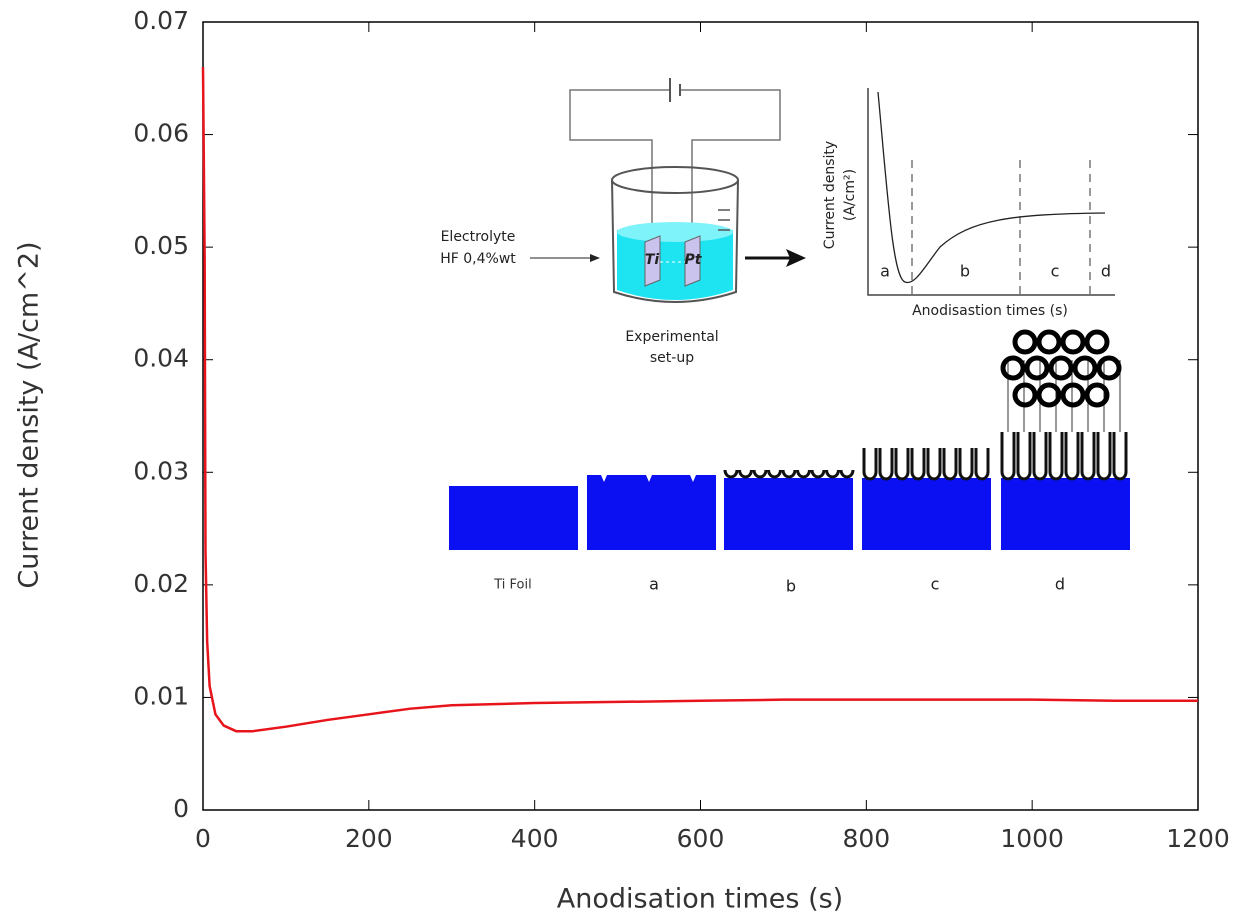 This screenshot has width=1248, height=923. I want to click on y-tick-label: 0.06, so click(161, 133).